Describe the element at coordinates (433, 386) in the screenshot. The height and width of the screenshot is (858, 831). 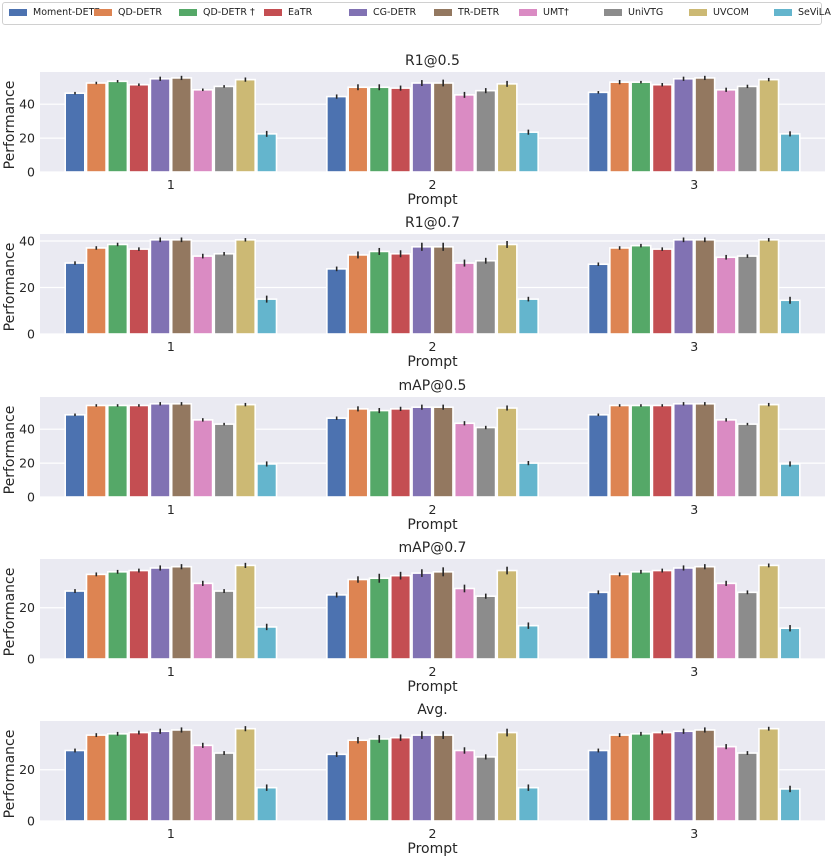
I see `panel-title: mAP@0.5` at that location.